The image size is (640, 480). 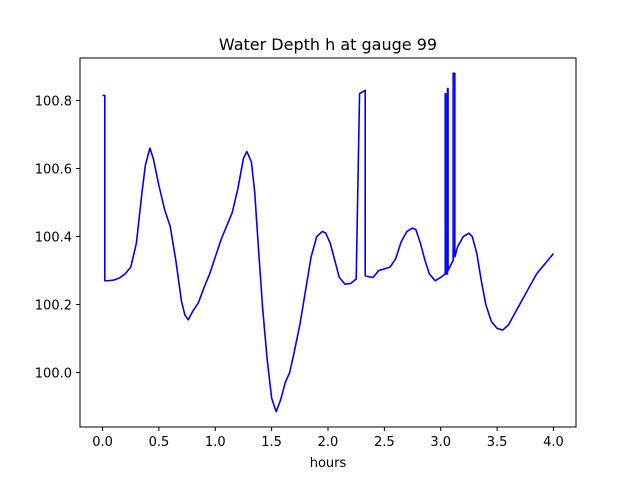 What do you see at coordinates (102, 442) in the screenshot?
I see `x-tick-label: 0.0` at bounding box center [102, 442].